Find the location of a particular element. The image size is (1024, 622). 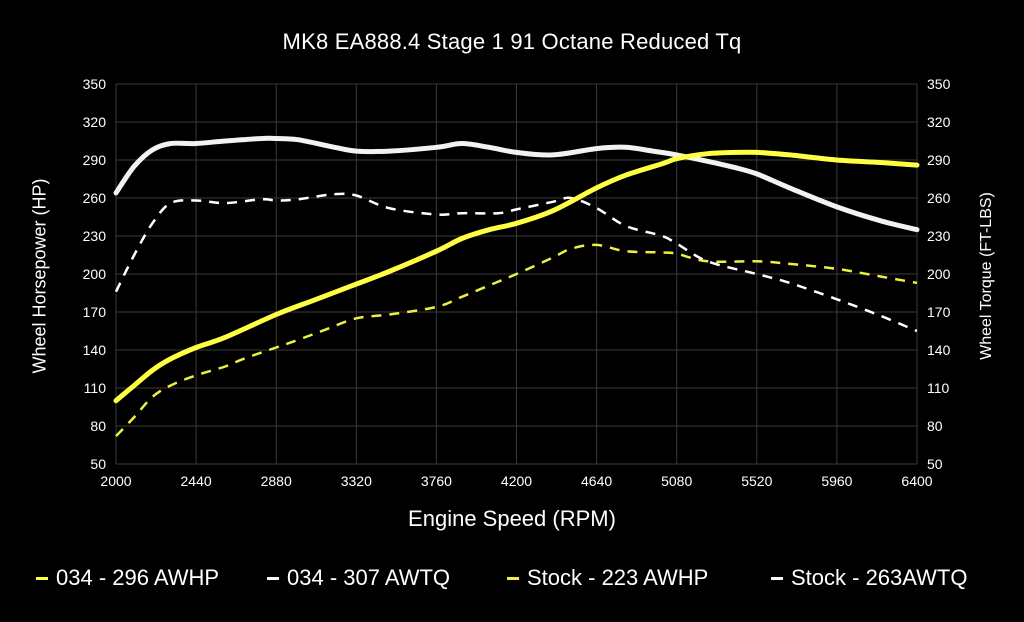

legend-label: 034 - 296 AWHP is located at coordinates (138, 577).